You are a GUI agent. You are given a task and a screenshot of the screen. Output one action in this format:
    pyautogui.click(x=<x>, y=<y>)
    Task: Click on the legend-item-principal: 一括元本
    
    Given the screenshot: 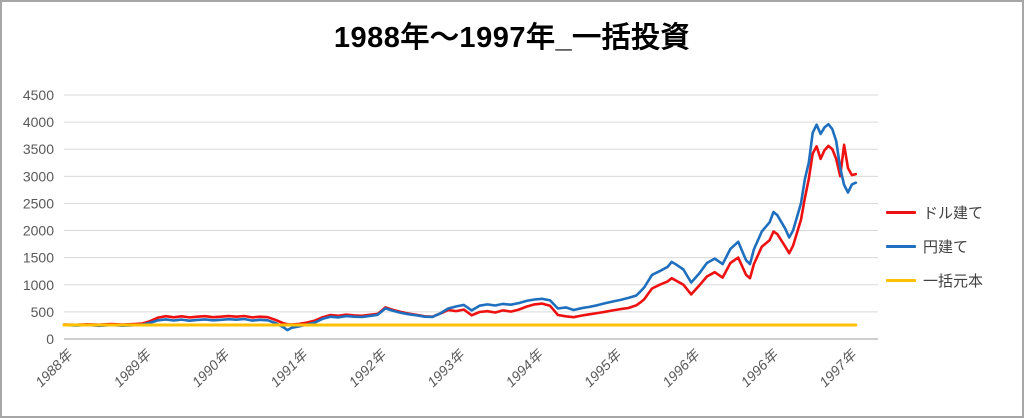 What is the action you would take?
    pyautogui.click(x=934, y=280)
    